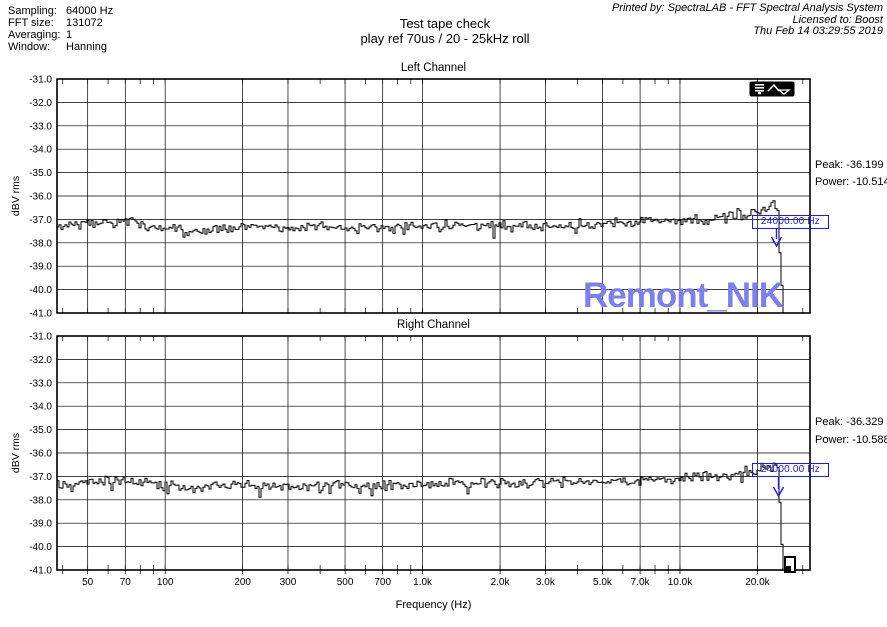 The image size is (887, 627). I want to click on peak-readout-right: Peak: -36.329 dBV, so click(851, 422).